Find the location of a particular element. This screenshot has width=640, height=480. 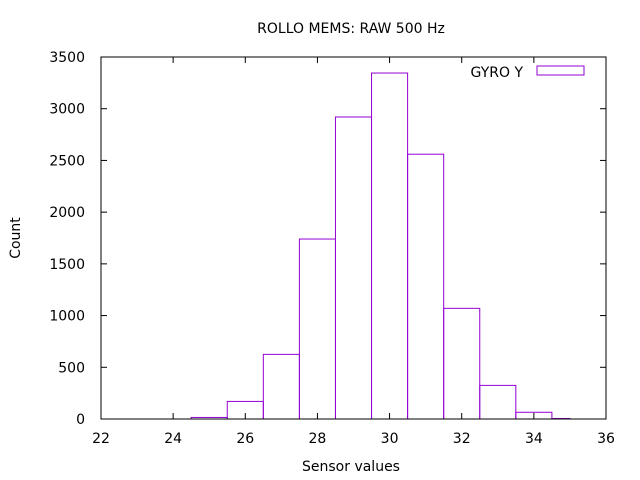

y-tick-label: 500 is located at coordinates (71, 368).